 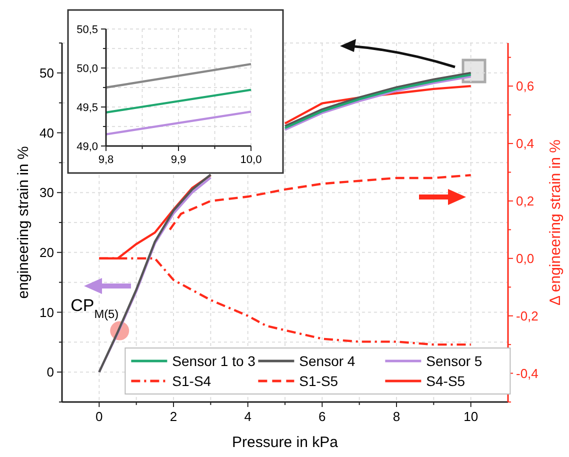 I want to click on y2-tick-label: -0,4, so click(x=527, y=373).